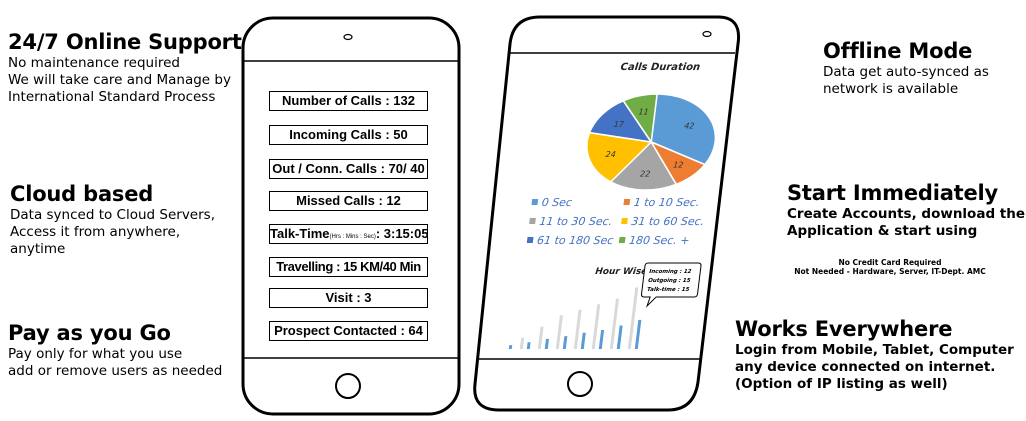  What do you see at coordinates (125, 42) in the screenshot?
I see `feature-title: 24/7 Online Support` at bounding box center [125, 42].